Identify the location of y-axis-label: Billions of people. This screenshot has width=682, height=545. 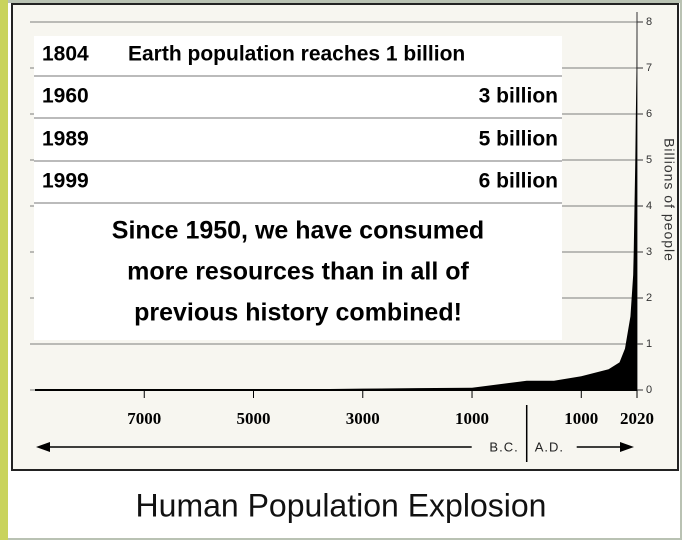
(669, 200).